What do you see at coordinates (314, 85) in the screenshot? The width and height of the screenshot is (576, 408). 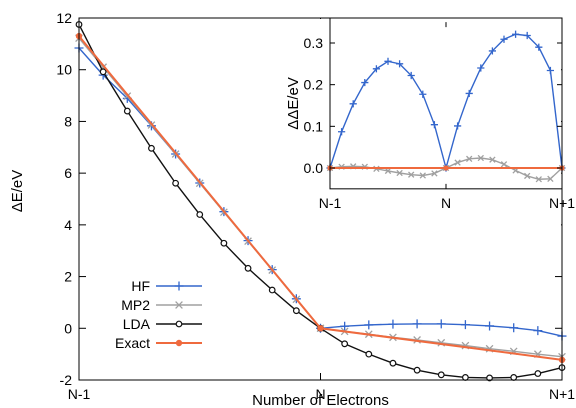 I see `inset-y-tick-label-2: 0.2` at bounding box center [314, 85].